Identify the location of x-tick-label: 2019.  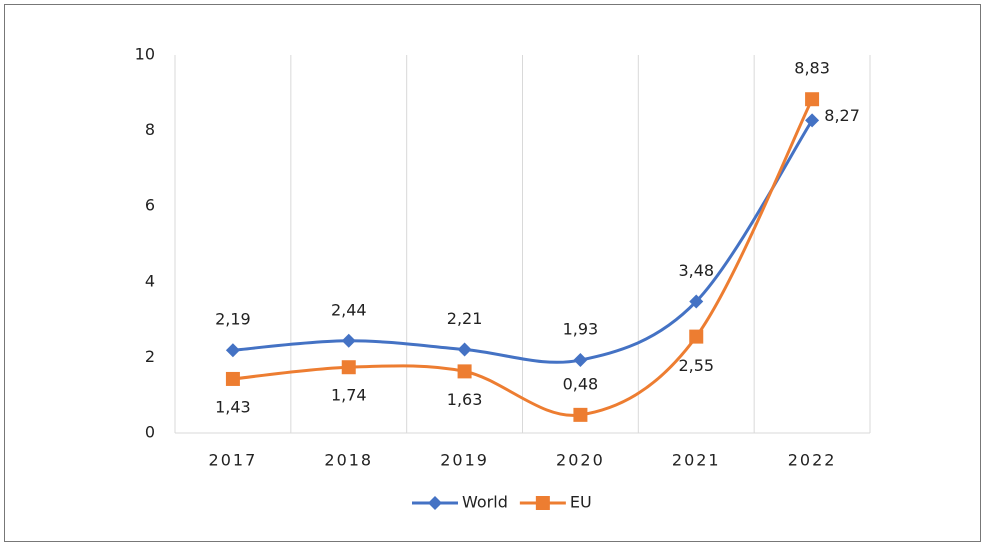
(464, 460).